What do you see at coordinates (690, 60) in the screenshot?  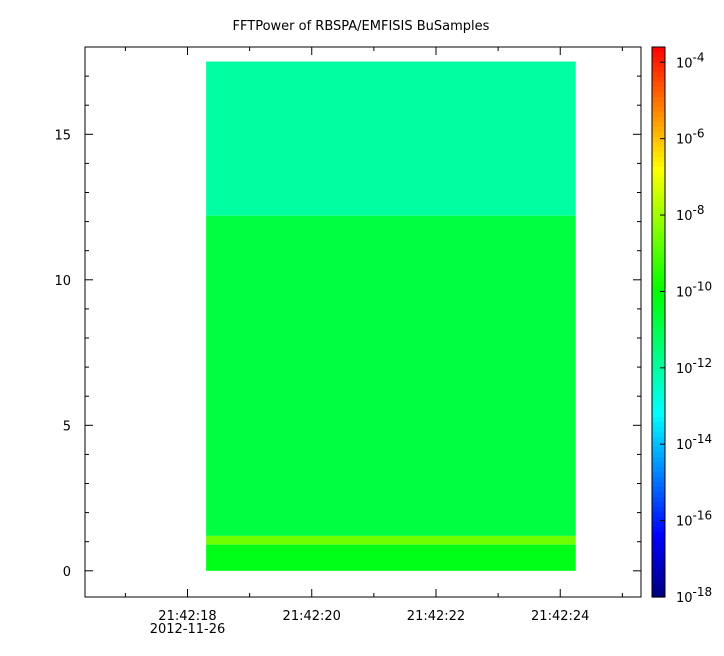 I see `colorbar-tick-label: 10⁻⁴` at bounding box center [690, 60].